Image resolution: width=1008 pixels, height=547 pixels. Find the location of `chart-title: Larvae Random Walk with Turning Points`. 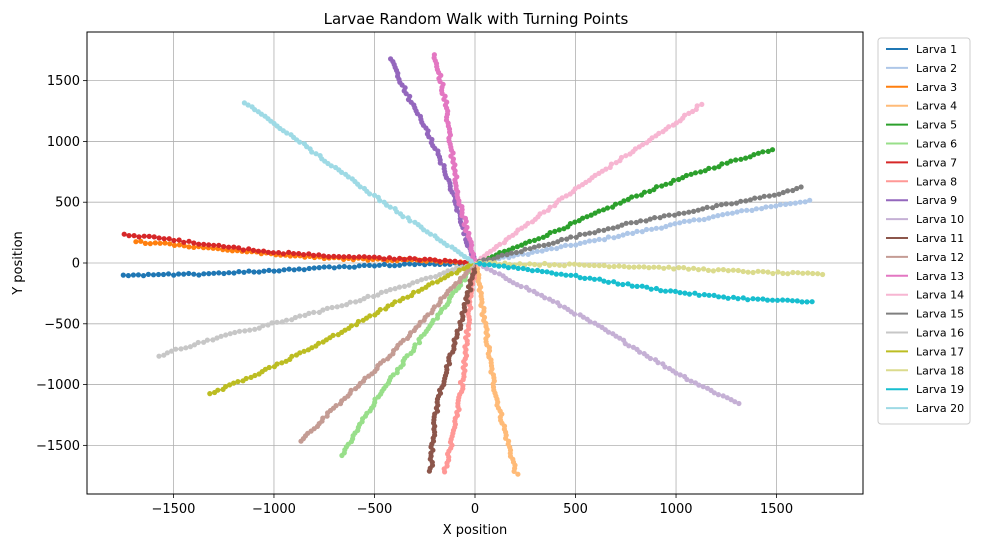

chart-title: Larvae Random Walk with Turning Points is located at coordinates (476, 19).